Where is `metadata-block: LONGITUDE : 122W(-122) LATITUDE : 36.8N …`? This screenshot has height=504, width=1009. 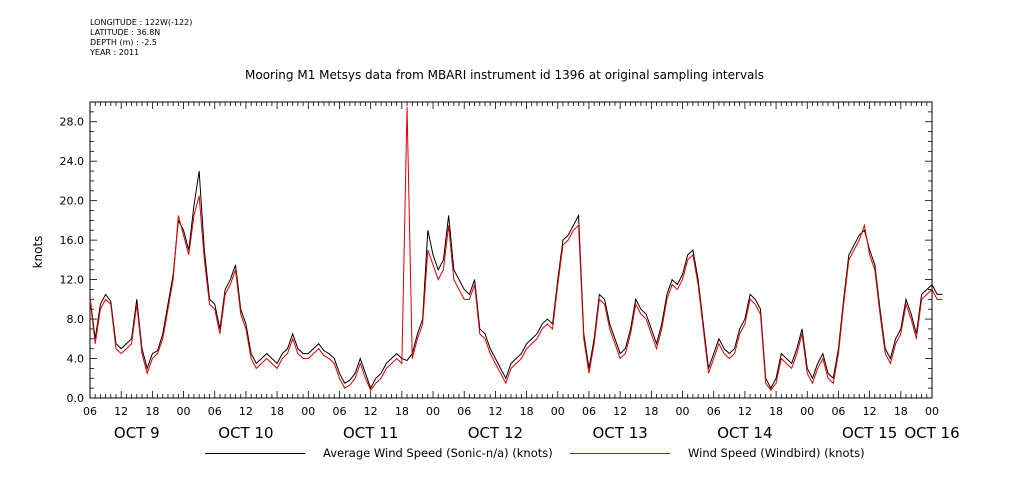 metadata-block: LONGITUDE : 122W(-122) LATITUDE : 36.8N … is located at coordinates (141, 38).